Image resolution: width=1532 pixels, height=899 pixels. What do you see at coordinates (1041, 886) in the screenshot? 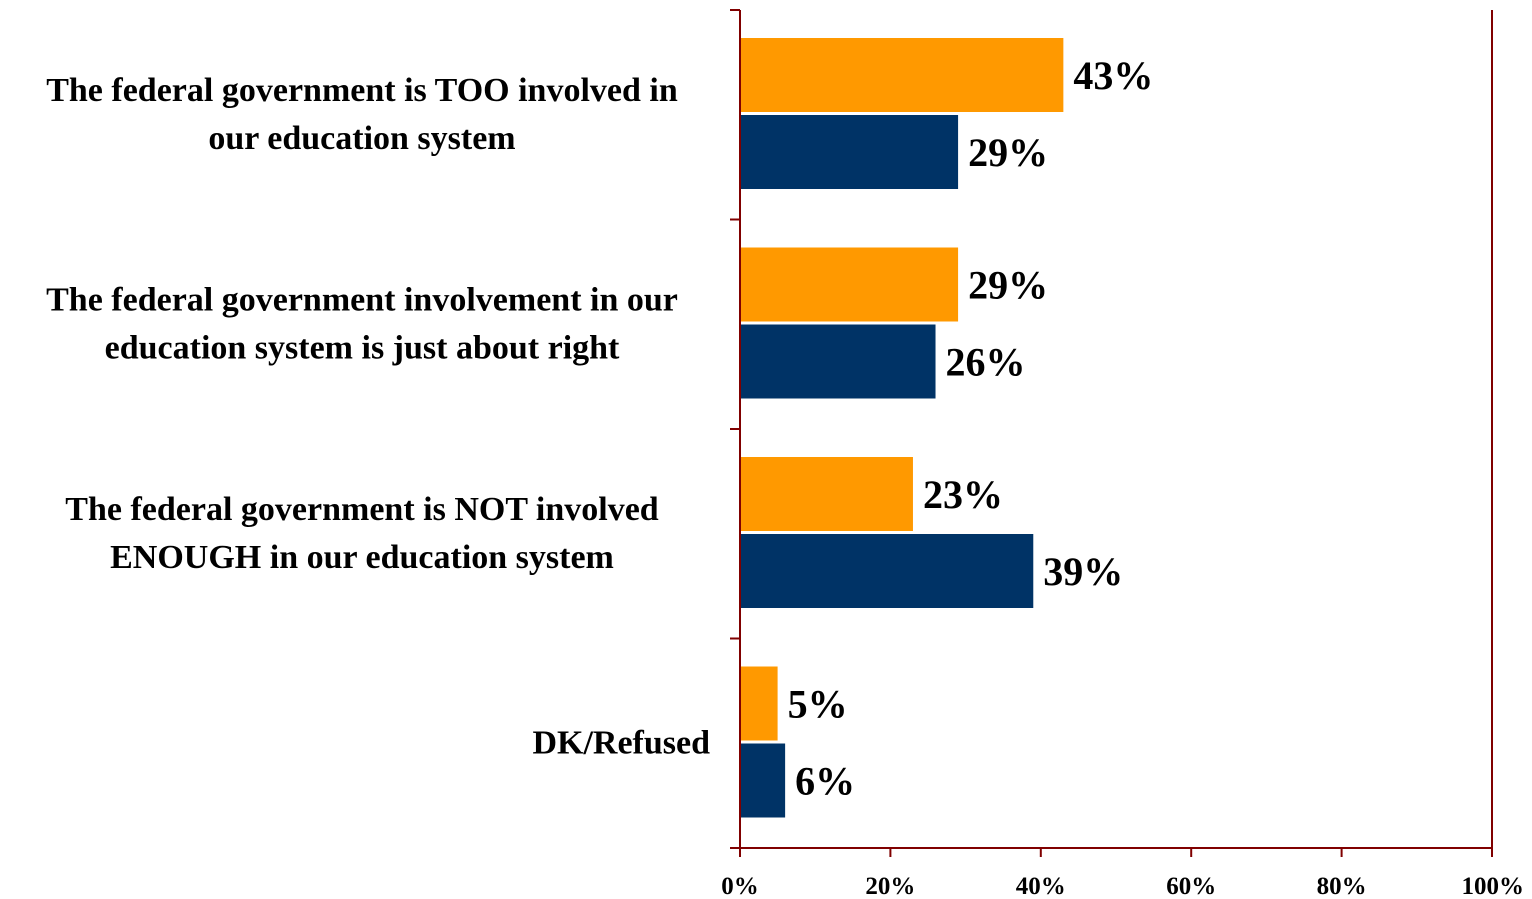
I see `x-tick-label: 40%` at bounding box center [1041, 886].